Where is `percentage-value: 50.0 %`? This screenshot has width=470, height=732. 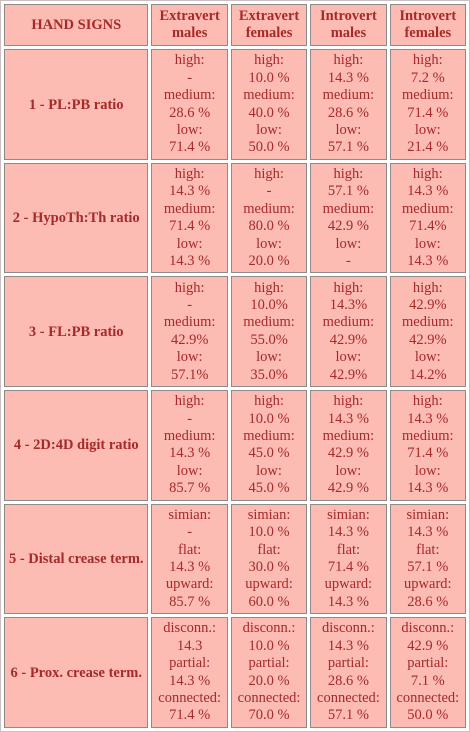 percentage-value: 50.0 % is located at coordinates (269, 147).